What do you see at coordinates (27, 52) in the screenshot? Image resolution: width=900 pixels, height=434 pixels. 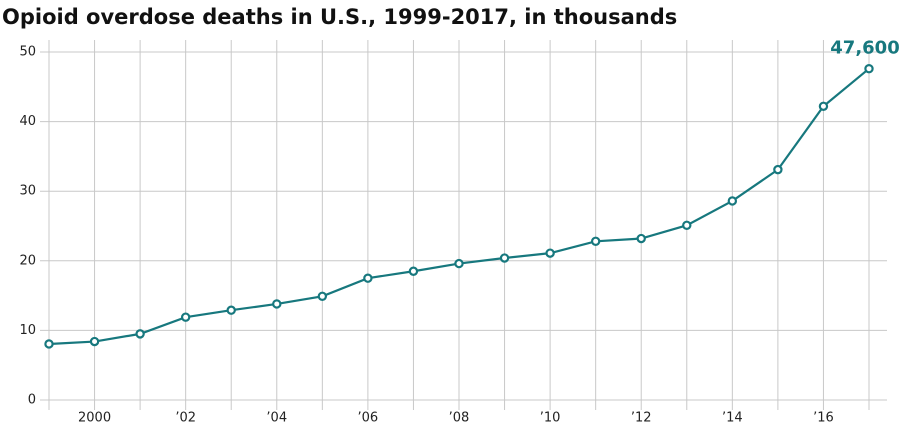 I see `y-tick-label: 50` at bounding box center [27, 52].